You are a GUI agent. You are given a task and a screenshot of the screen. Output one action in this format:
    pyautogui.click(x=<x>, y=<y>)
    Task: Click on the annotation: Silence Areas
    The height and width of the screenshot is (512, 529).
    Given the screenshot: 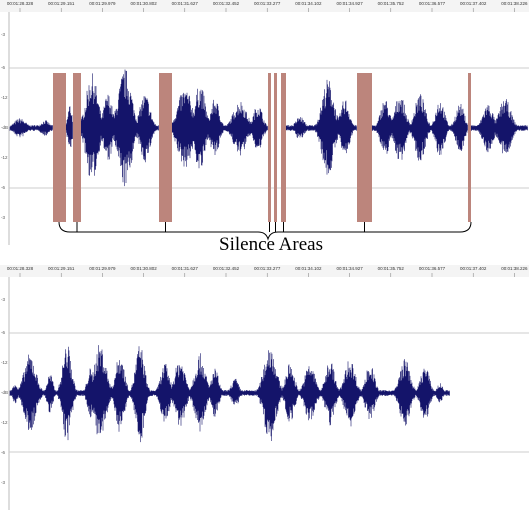 What is the action you would take?
    pyautogui.click(x=271, y=244)
    